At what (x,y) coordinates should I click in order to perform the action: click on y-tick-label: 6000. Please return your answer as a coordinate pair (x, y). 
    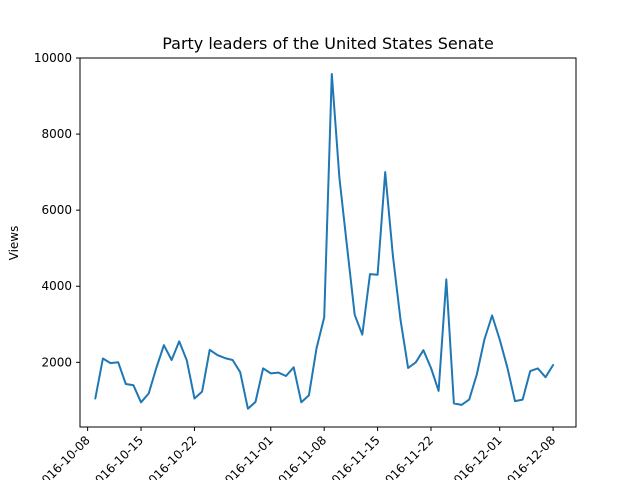
    Looking at the image, I should click on (56, 210).